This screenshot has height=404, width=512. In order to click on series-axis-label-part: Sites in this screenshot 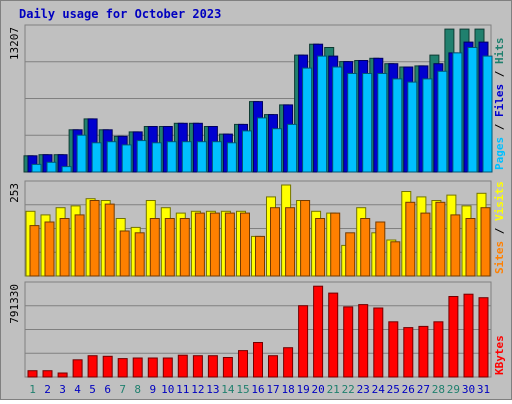, I will do `click(499, 257)`.